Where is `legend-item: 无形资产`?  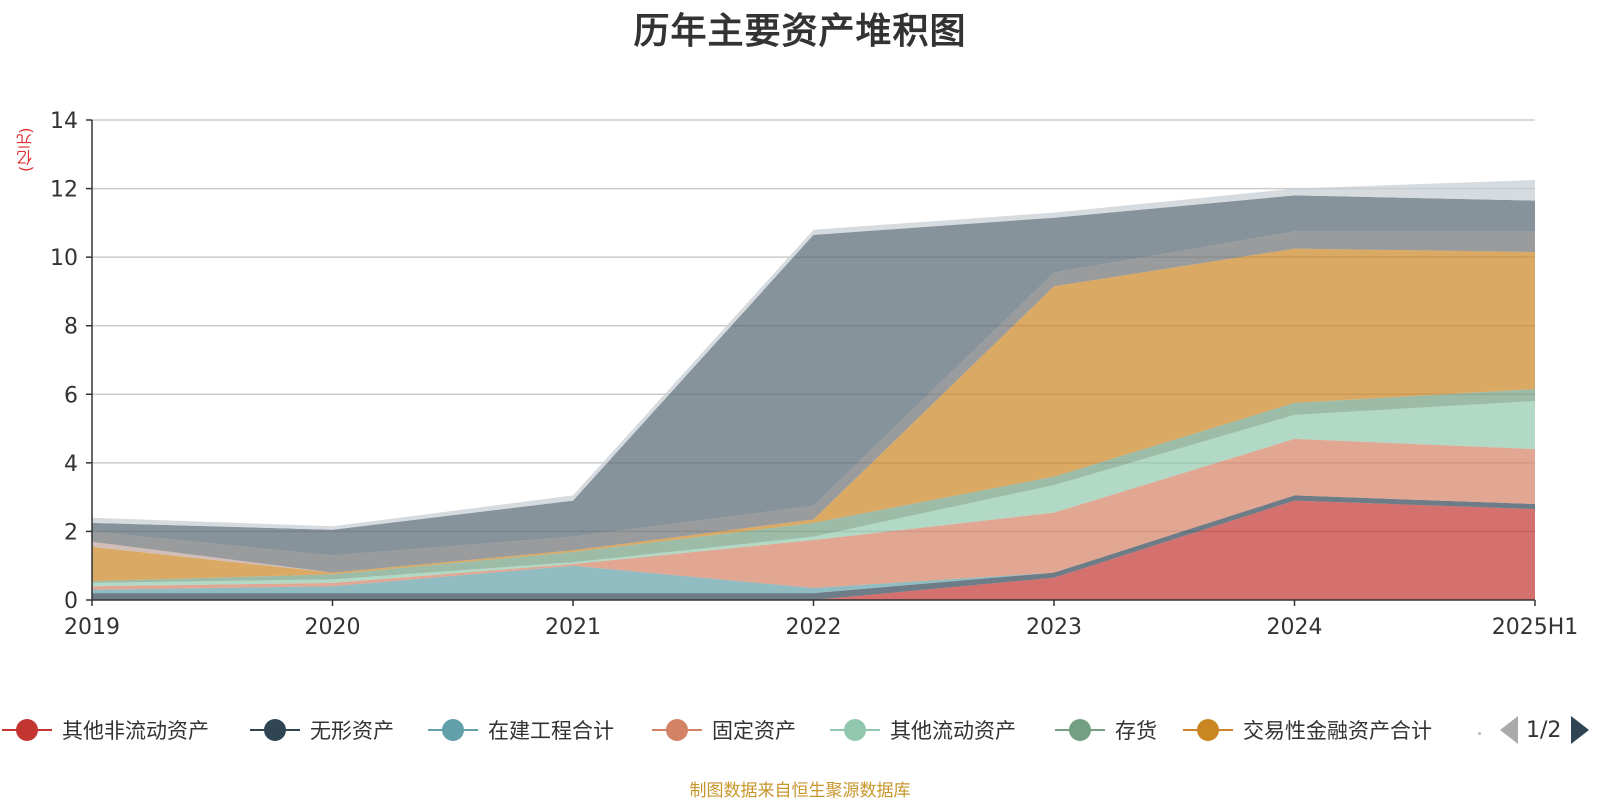
legend-item: 无形资产 is located at coordinates (322, 730).